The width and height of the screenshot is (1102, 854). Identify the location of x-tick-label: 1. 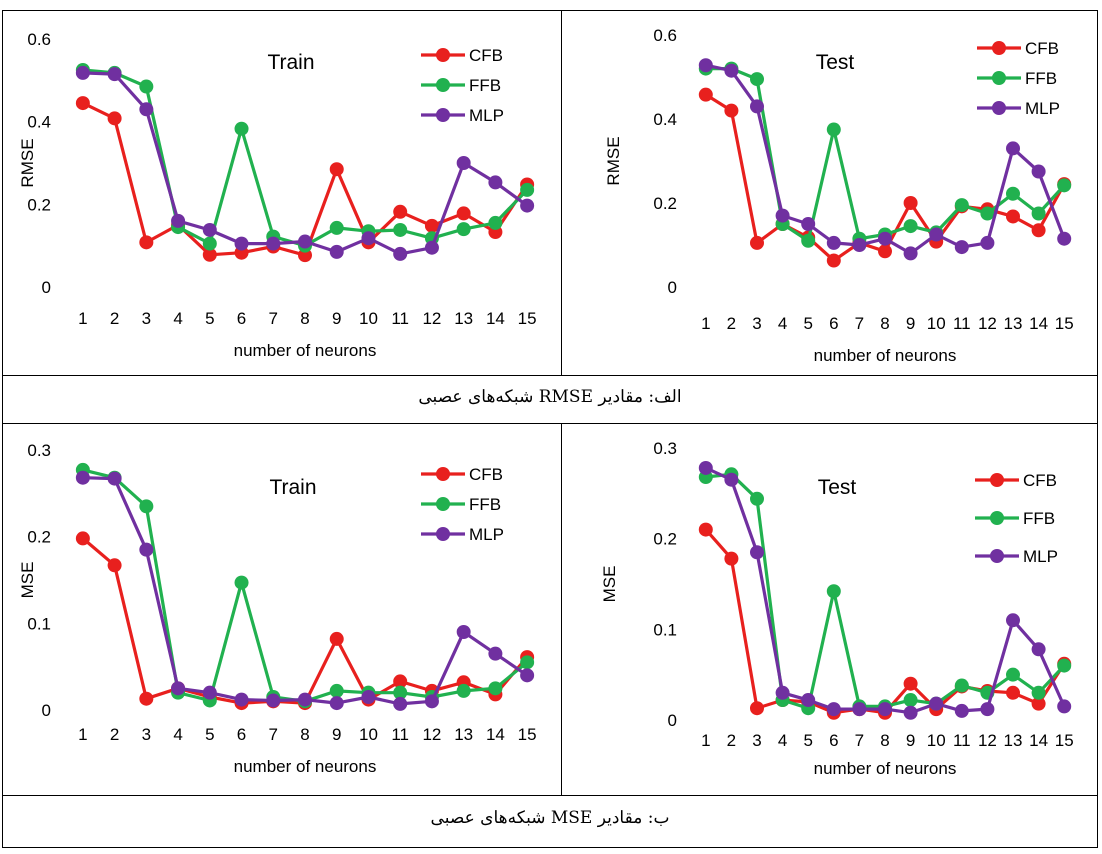
(82, 734).